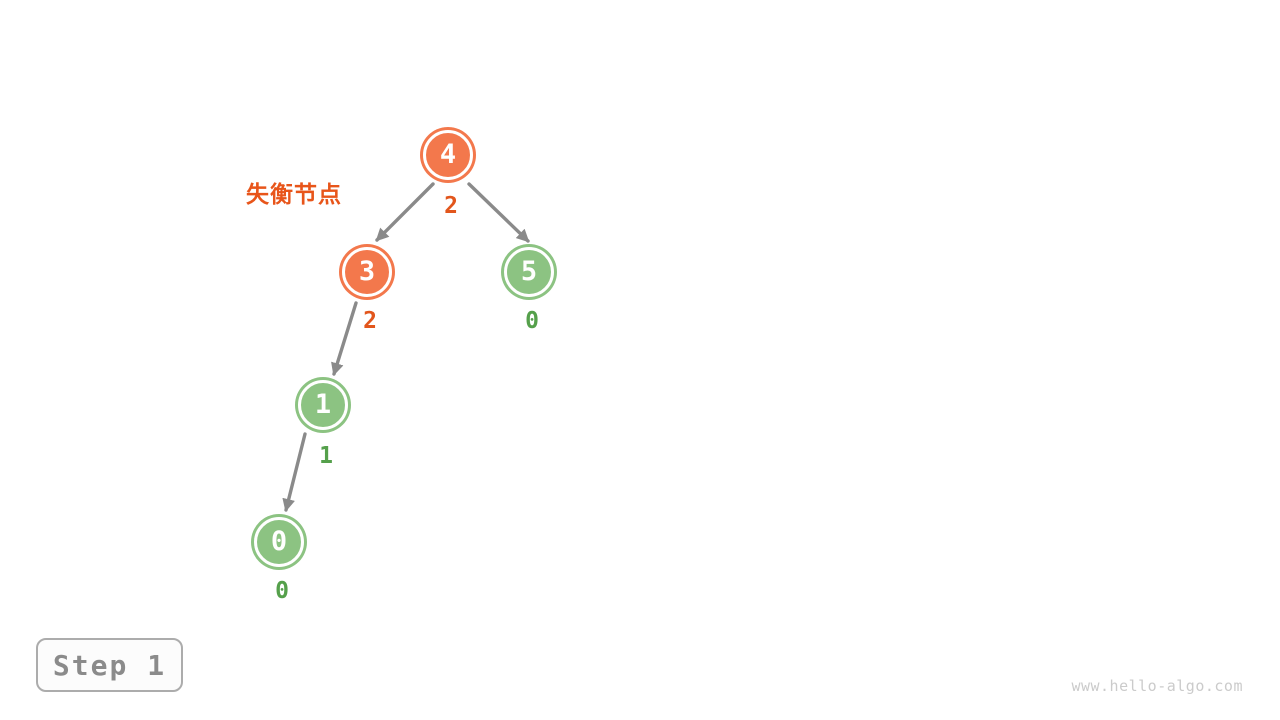 The width and height of the screenshot is (1280, 720). I want to click on balance-factor-node-0: 0, so click(282, 591).